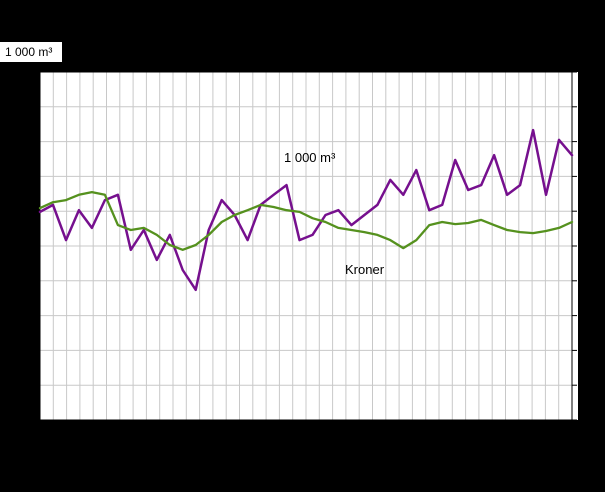  What do you see at coordinates (31, 52) in the screenshot?
I see `unit-label-badge: 1 000 m³` at bounding box center [31, 52].